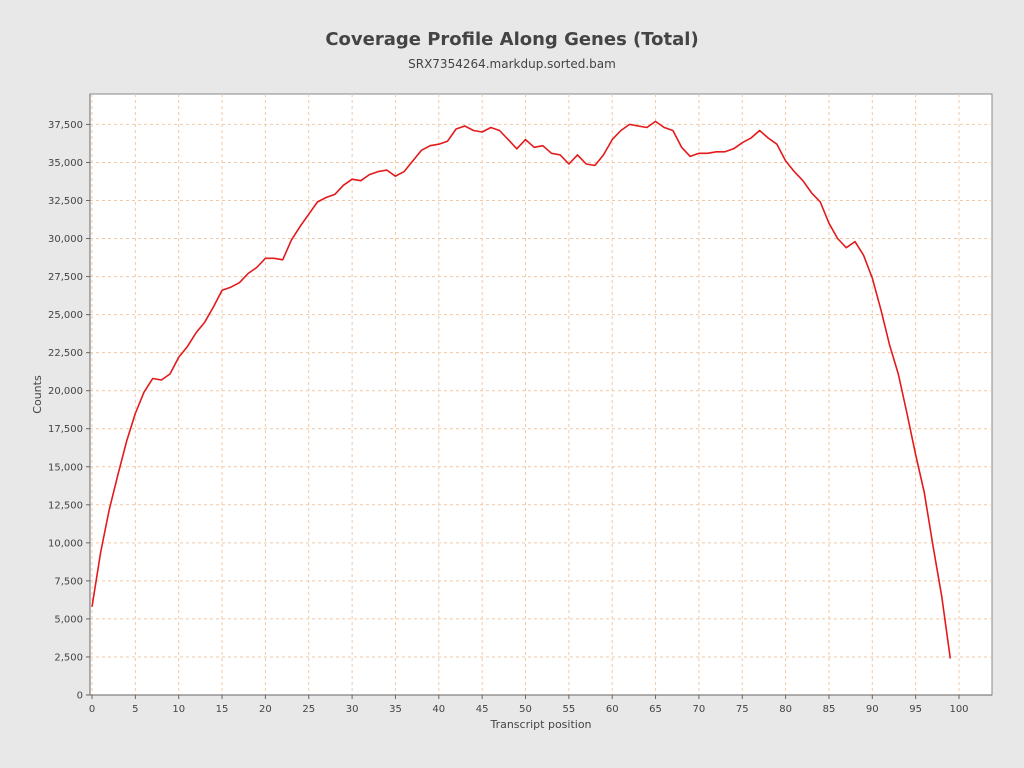 Image resolution: width=1024 pixels, height=768 pixels. What do you see at coordinates (65, 125) in the screenshot?
I see `y-tick-label: 37,500` at bounding box center [65, 125].